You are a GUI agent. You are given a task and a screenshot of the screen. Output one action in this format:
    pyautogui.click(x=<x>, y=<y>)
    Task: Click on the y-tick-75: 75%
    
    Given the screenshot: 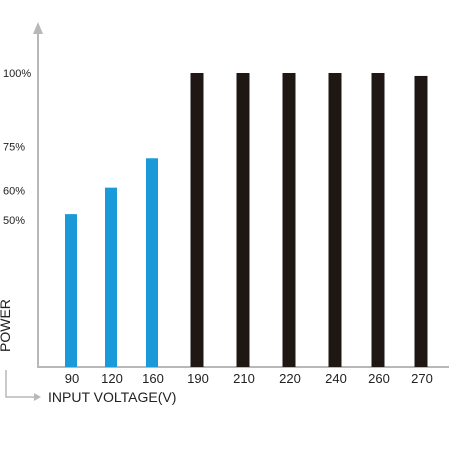 What is the action you would take?
    pyautogui.click(x=14, y=148)
    